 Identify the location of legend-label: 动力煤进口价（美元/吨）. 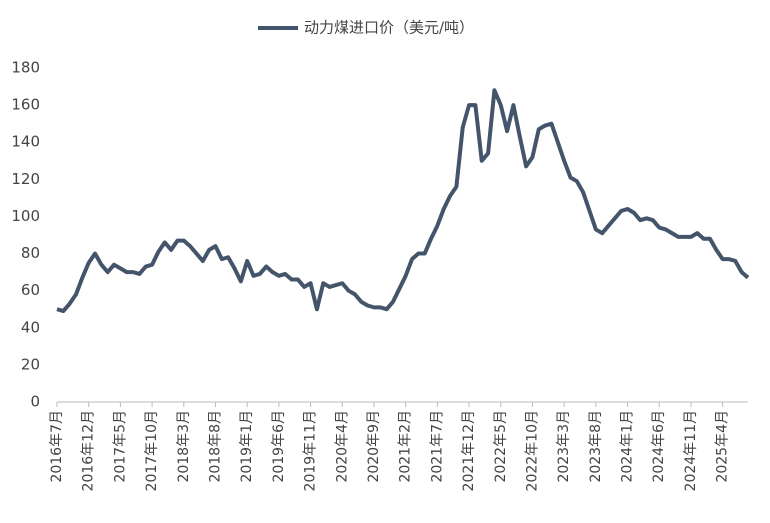
(389, 28).